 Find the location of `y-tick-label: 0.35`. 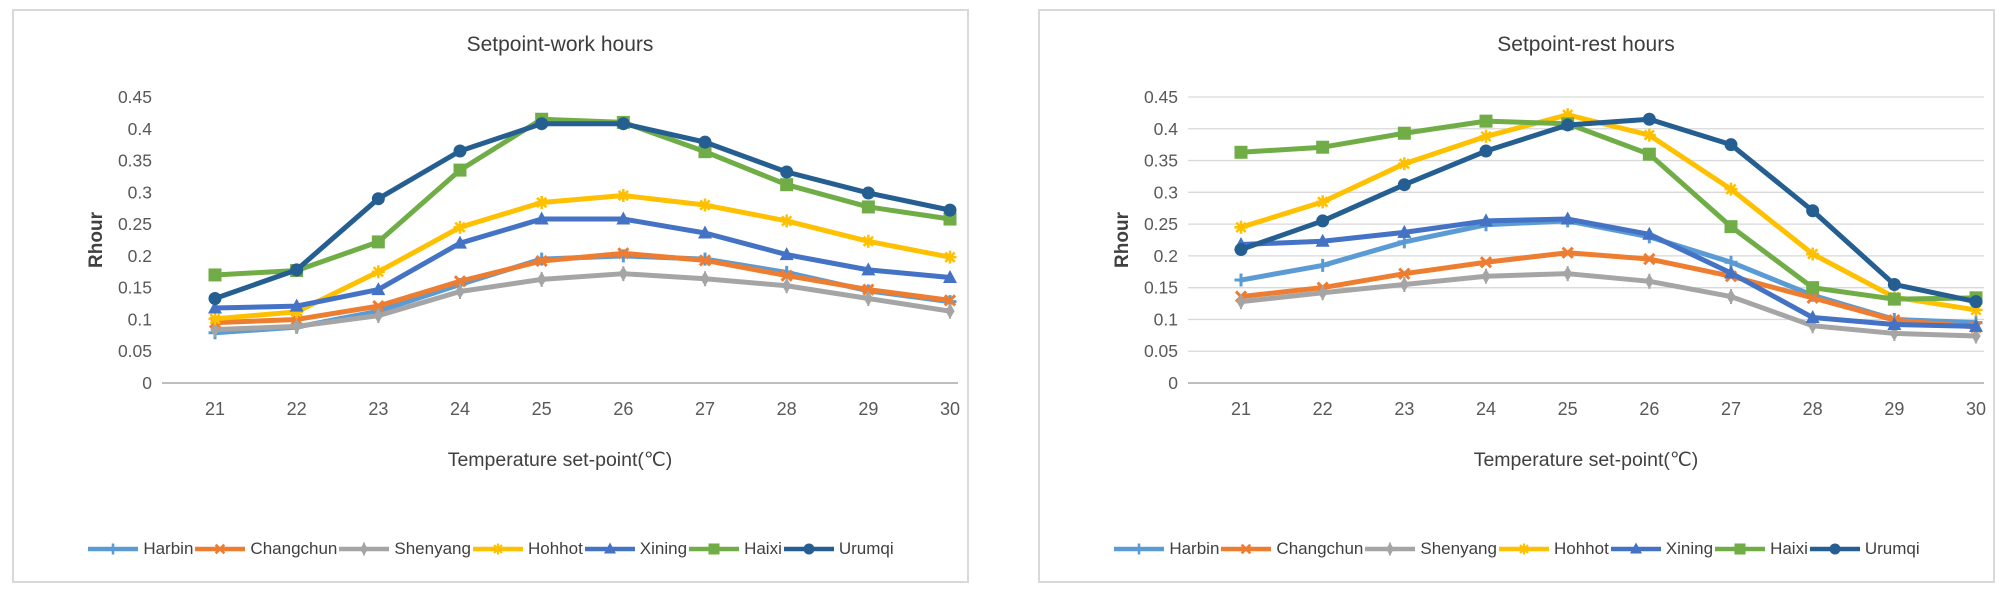

y-tick-label: 0.35 is located at coordinates (1161, 161).